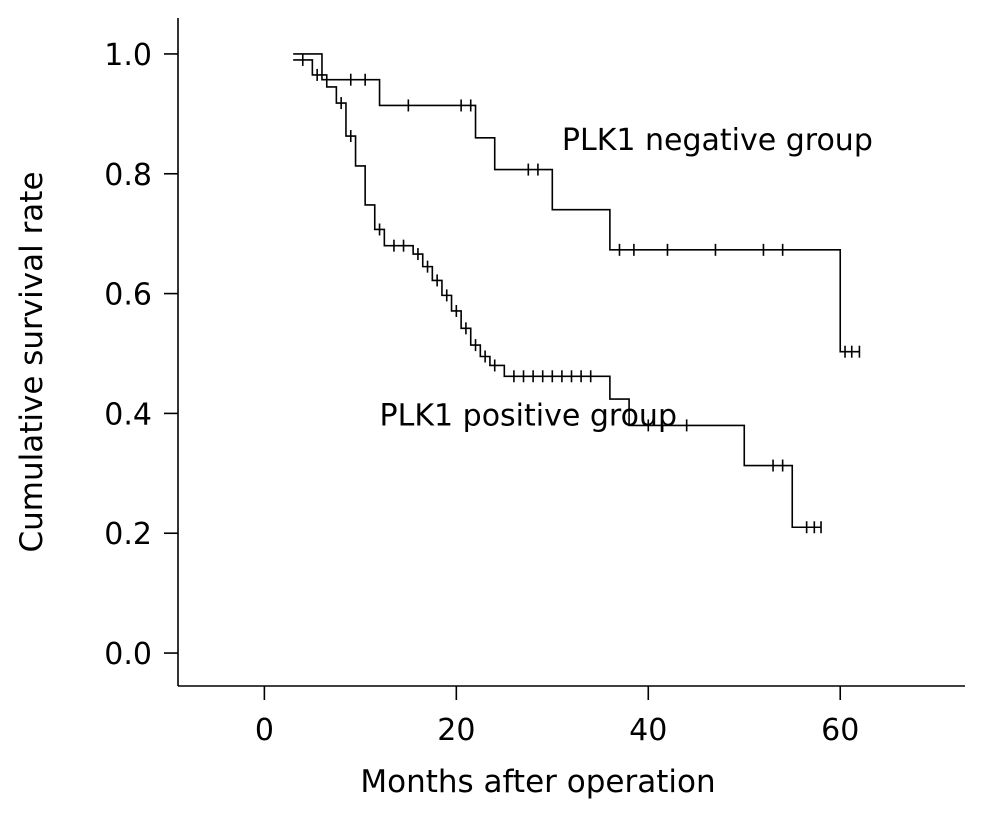  I want to click on group-label: PLK1 positive group, so click(528, 415).